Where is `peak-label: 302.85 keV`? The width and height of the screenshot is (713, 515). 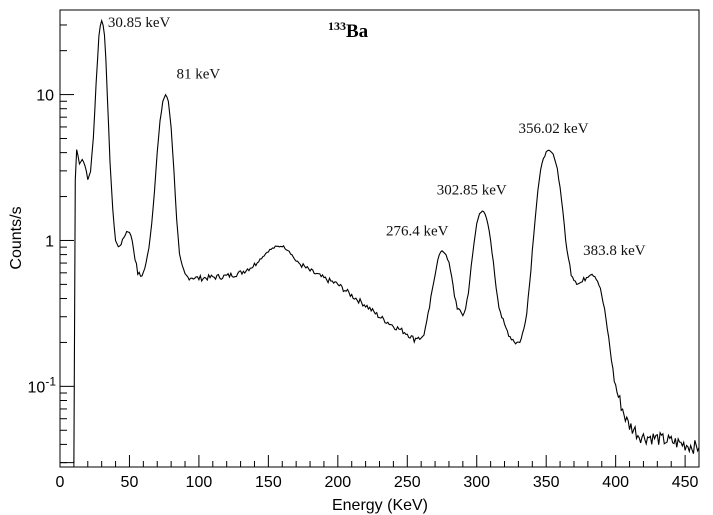
peak-label: 302.85 keV is located at coordinates (472, 191).